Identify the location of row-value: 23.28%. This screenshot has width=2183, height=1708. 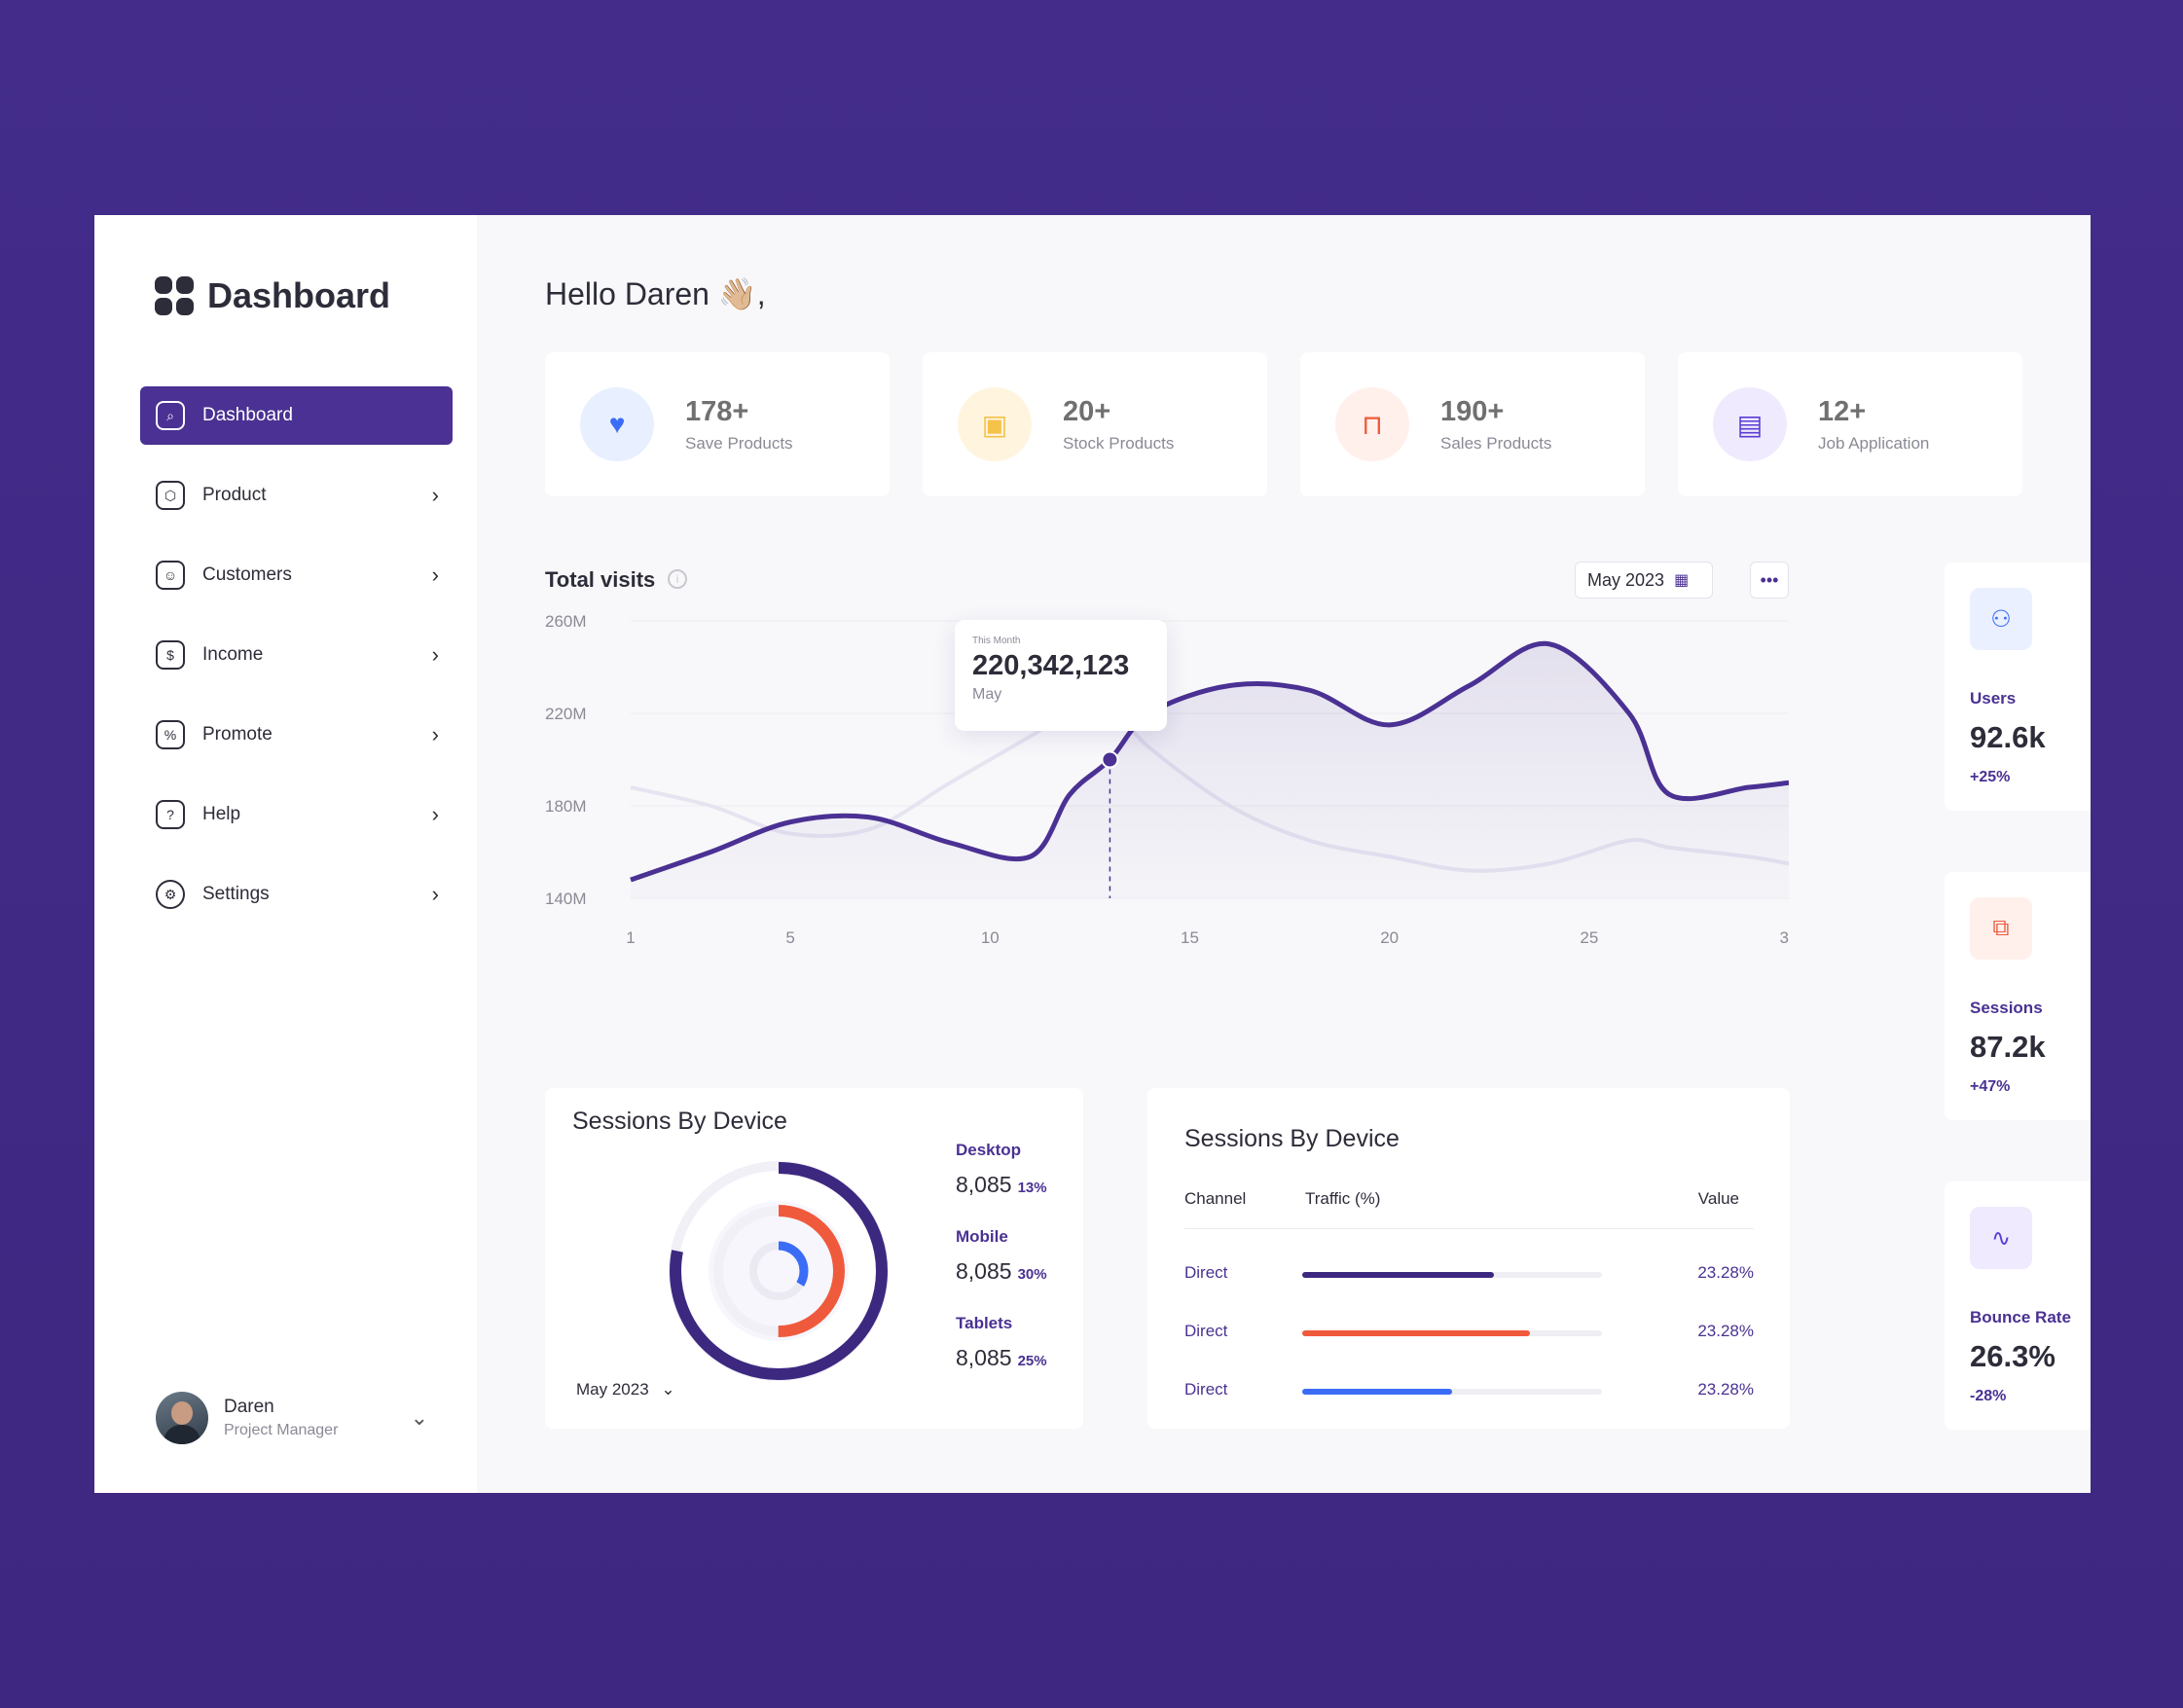
(1726, 1272).